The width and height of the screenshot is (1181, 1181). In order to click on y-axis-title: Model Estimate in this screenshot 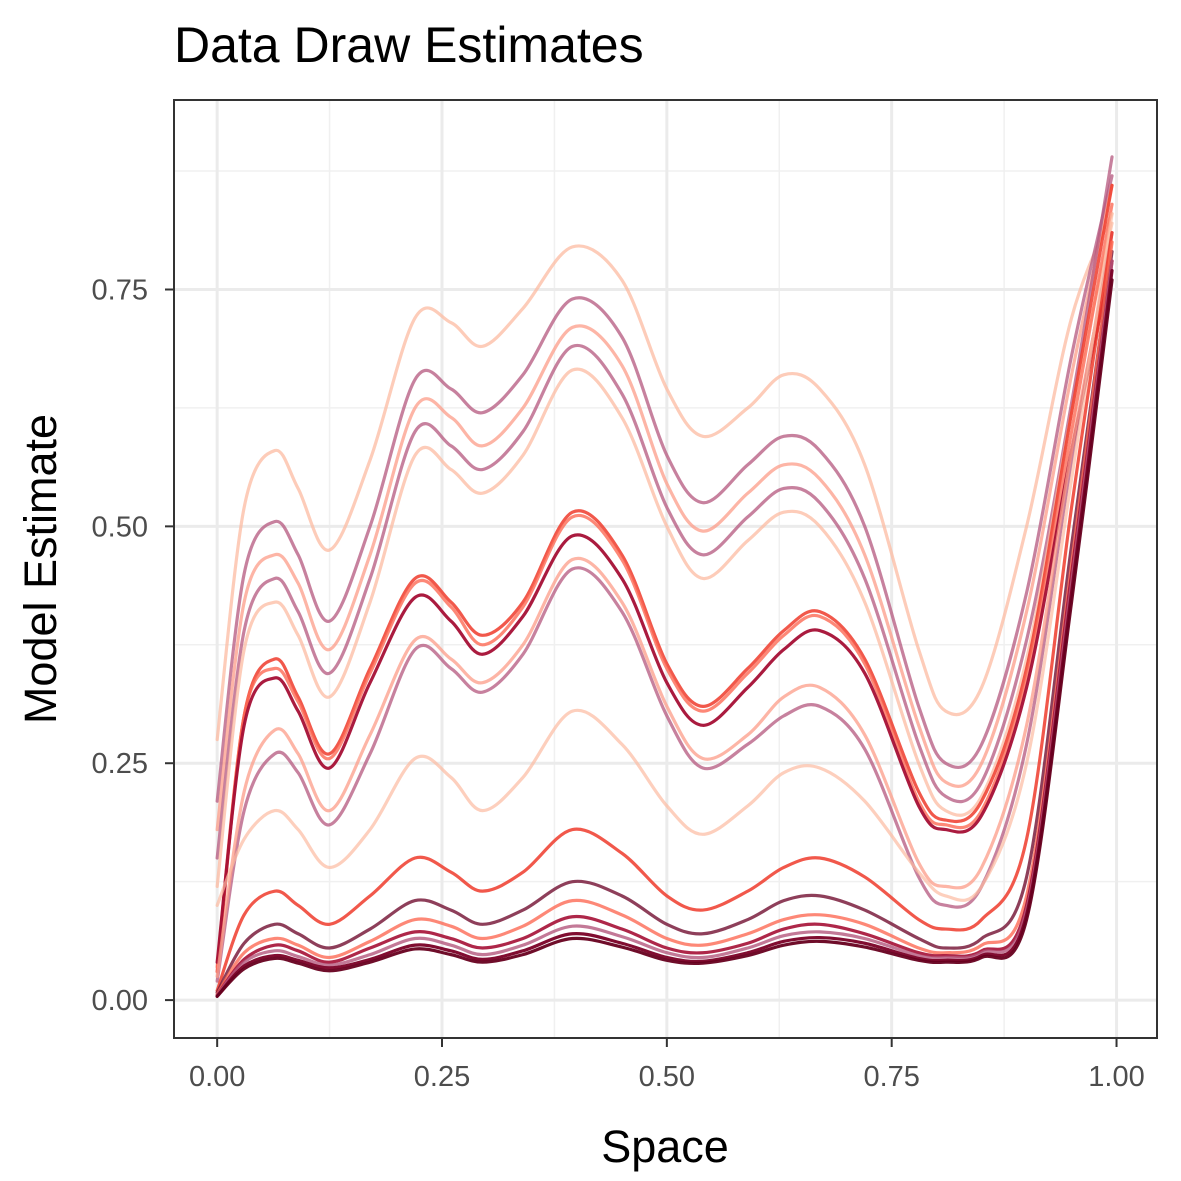, I will do `click(40, 569)`.